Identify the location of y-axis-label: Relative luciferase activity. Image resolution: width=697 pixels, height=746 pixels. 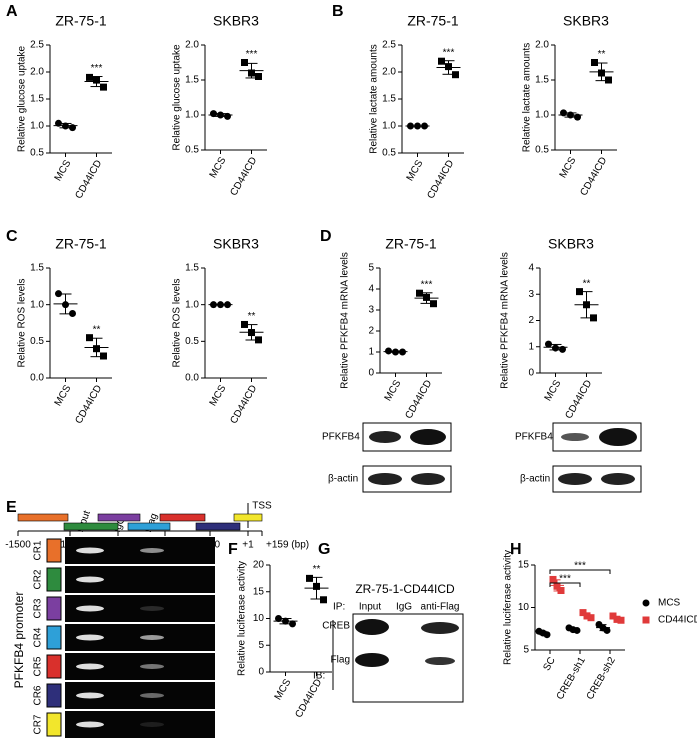
(508, 607).